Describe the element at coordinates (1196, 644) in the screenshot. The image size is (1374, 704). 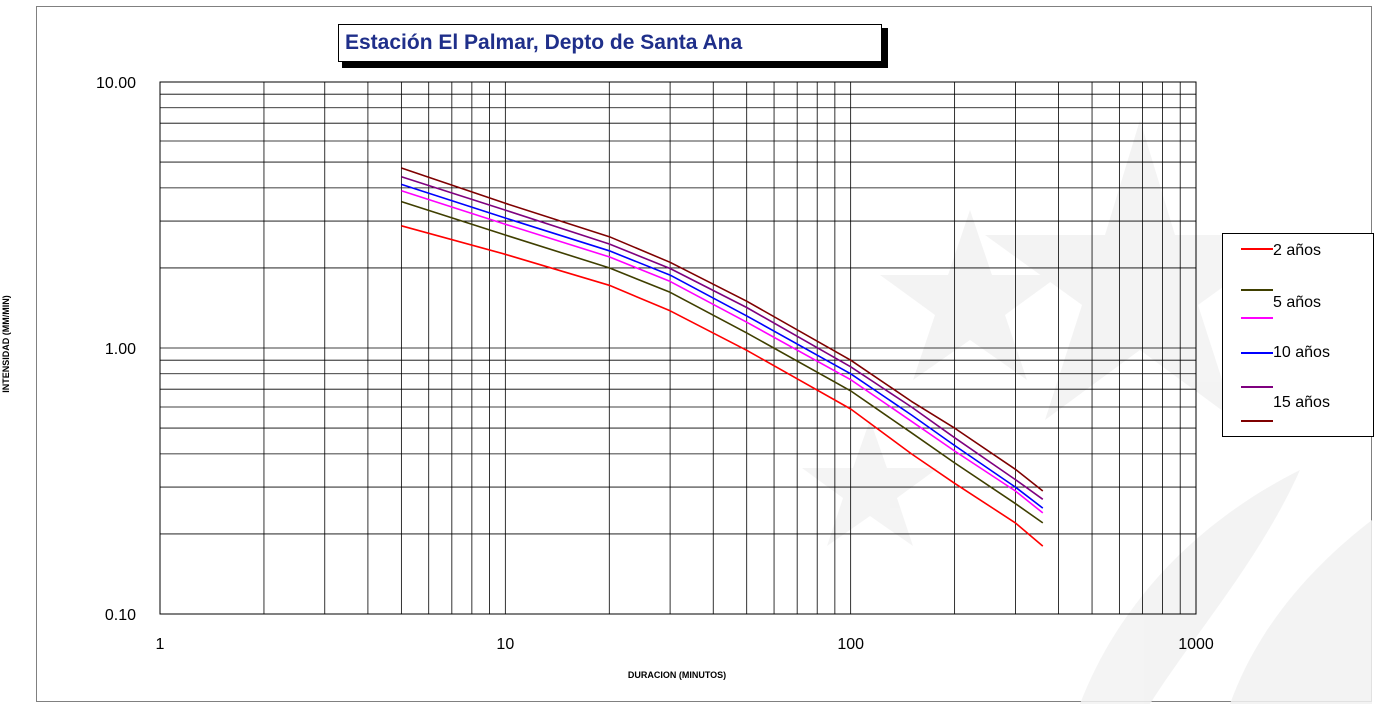
I see `x-tick-label: 1000` at that location.